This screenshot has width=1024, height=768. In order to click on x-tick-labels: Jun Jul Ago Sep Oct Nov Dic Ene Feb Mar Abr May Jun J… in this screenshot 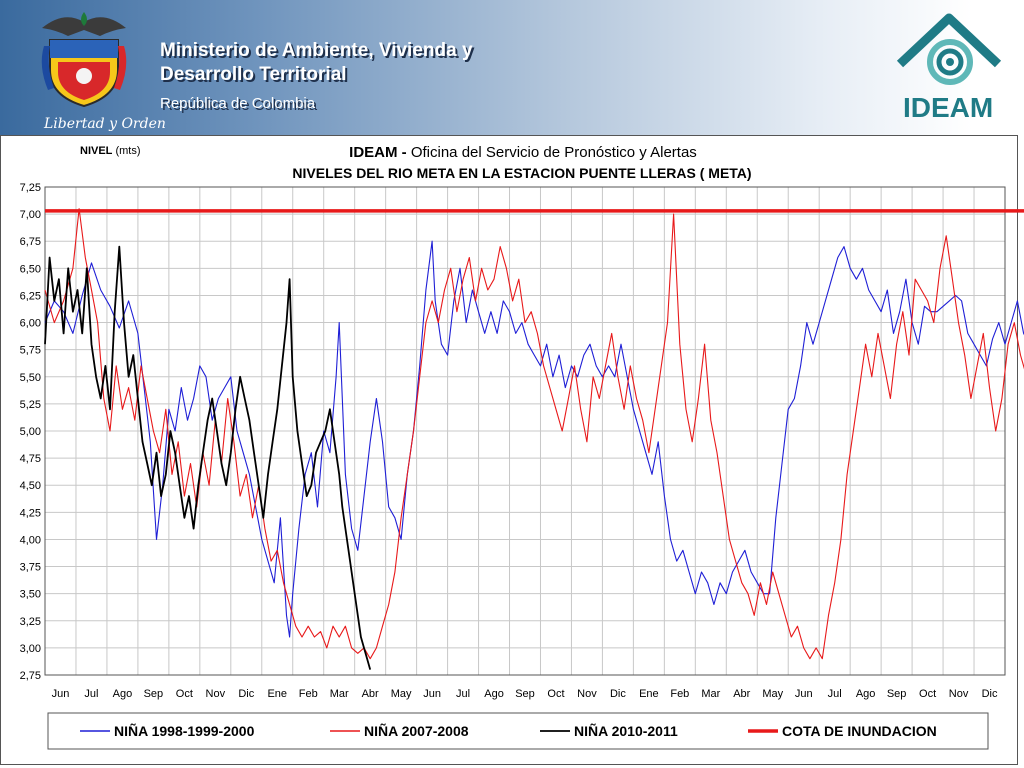, I will do `click(525, 694)`.